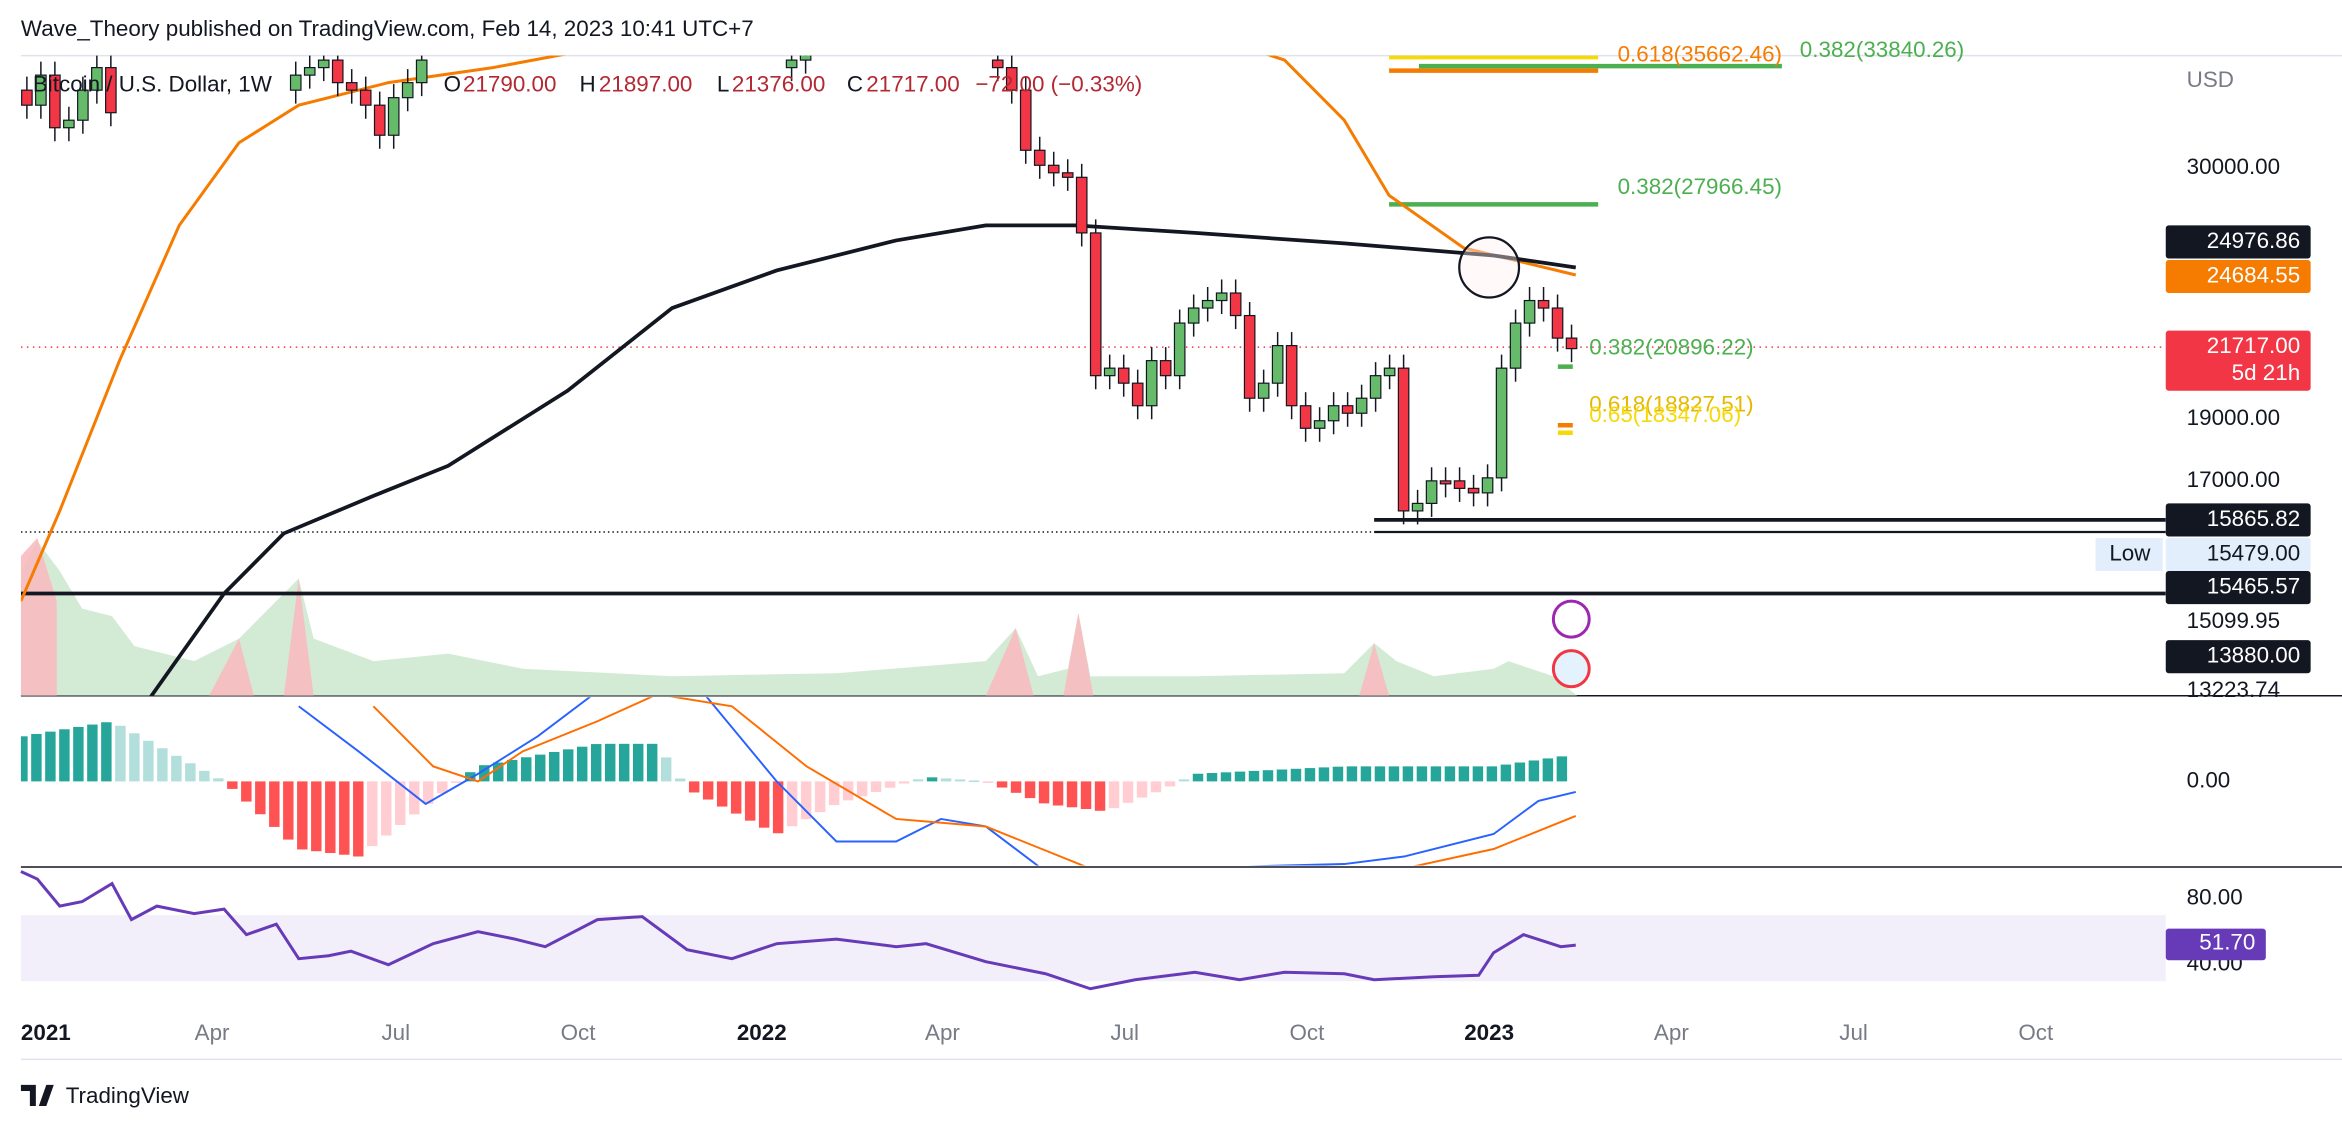 This screenshot has width=2342, height=1124. Describe the element at coordinates (2227, 942) in the screenshot. I see `rsi-value: 51.70` at that location.